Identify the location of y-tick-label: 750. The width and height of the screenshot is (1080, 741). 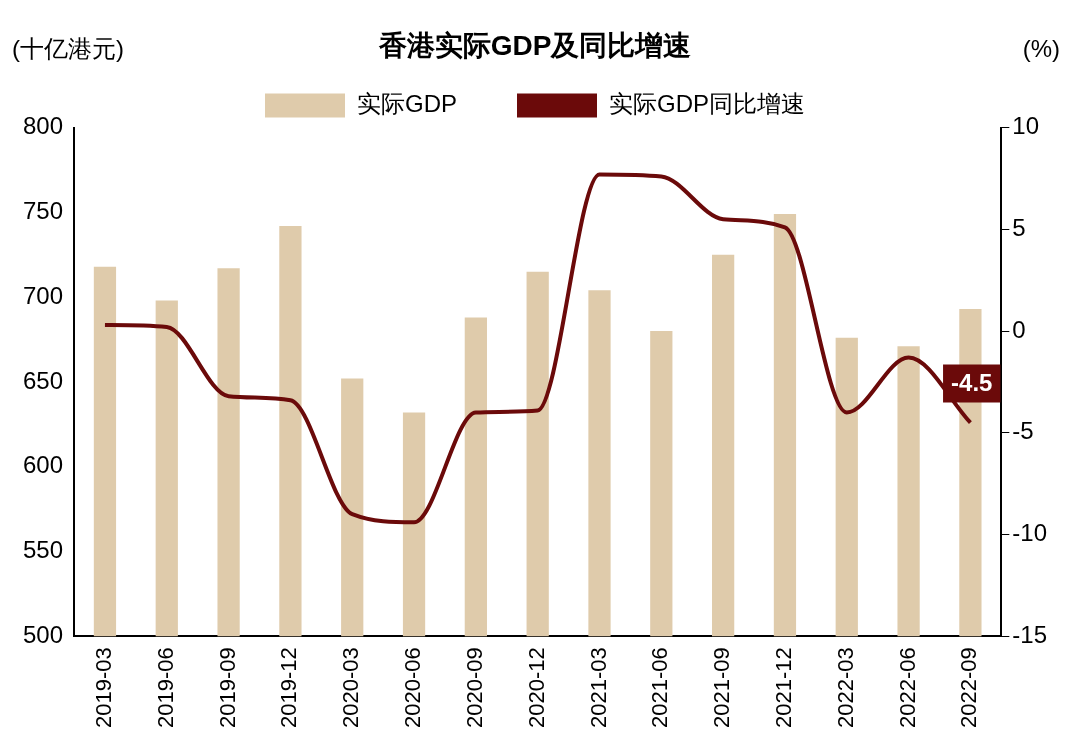
(43, 210).